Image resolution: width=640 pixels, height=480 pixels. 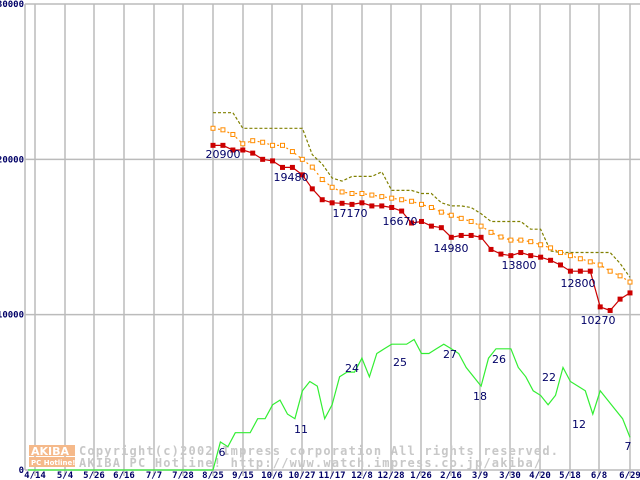 What do you see at coordinates (451, 248) in the screenshot?
I see `min-price-label: 14980` at bounding box center [451, 248].